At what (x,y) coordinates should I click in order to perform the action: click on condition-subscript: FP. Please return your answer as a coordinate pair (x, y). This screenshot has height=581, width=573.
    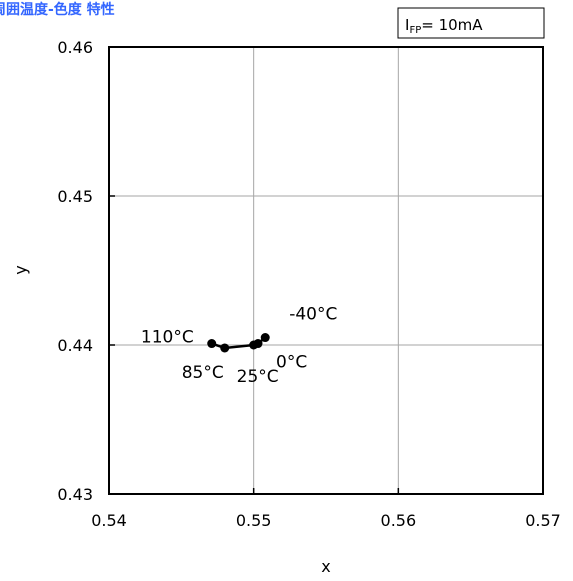
    Looking at the image, I should click on (415, 30).